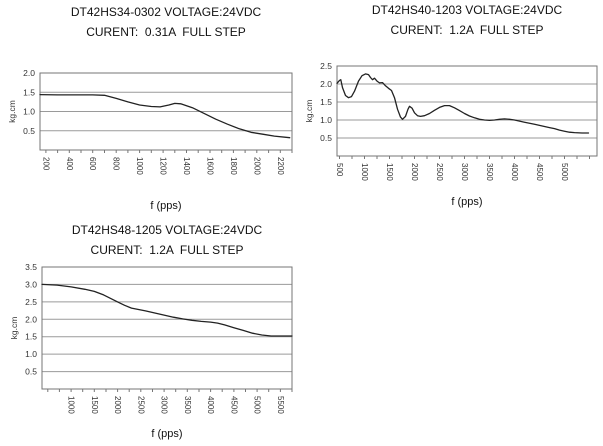  I want to click on chart-title: DT42HS34-0302 VOLTAGE:24VDC, so click(166, 12).